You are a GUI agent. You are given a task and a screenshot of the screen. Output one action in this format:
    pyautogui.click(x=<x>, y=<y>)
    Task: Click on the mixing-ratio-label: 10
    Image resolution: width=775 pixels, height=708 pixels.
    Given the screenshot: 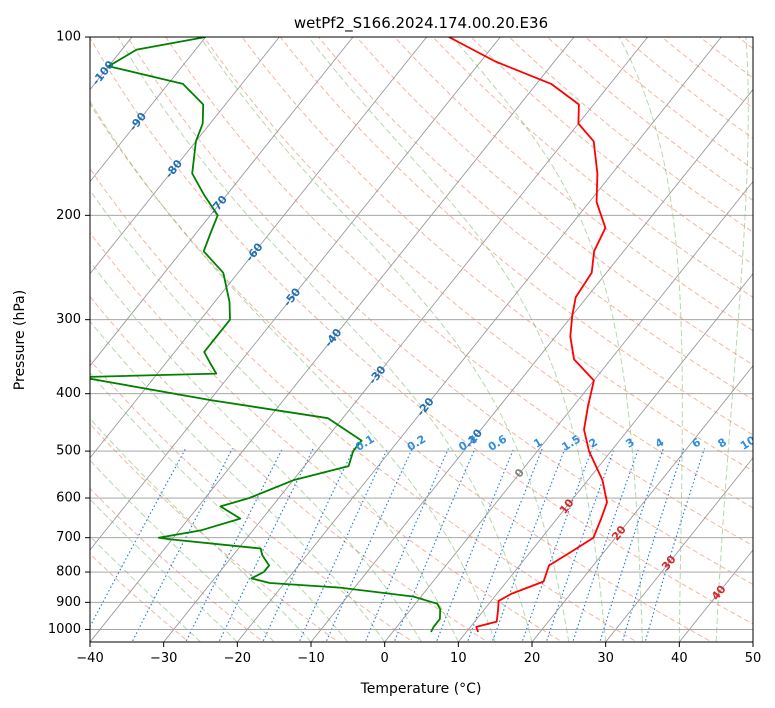 What is the action you would take?
    pyautogui.click(x=748, y=442)
    